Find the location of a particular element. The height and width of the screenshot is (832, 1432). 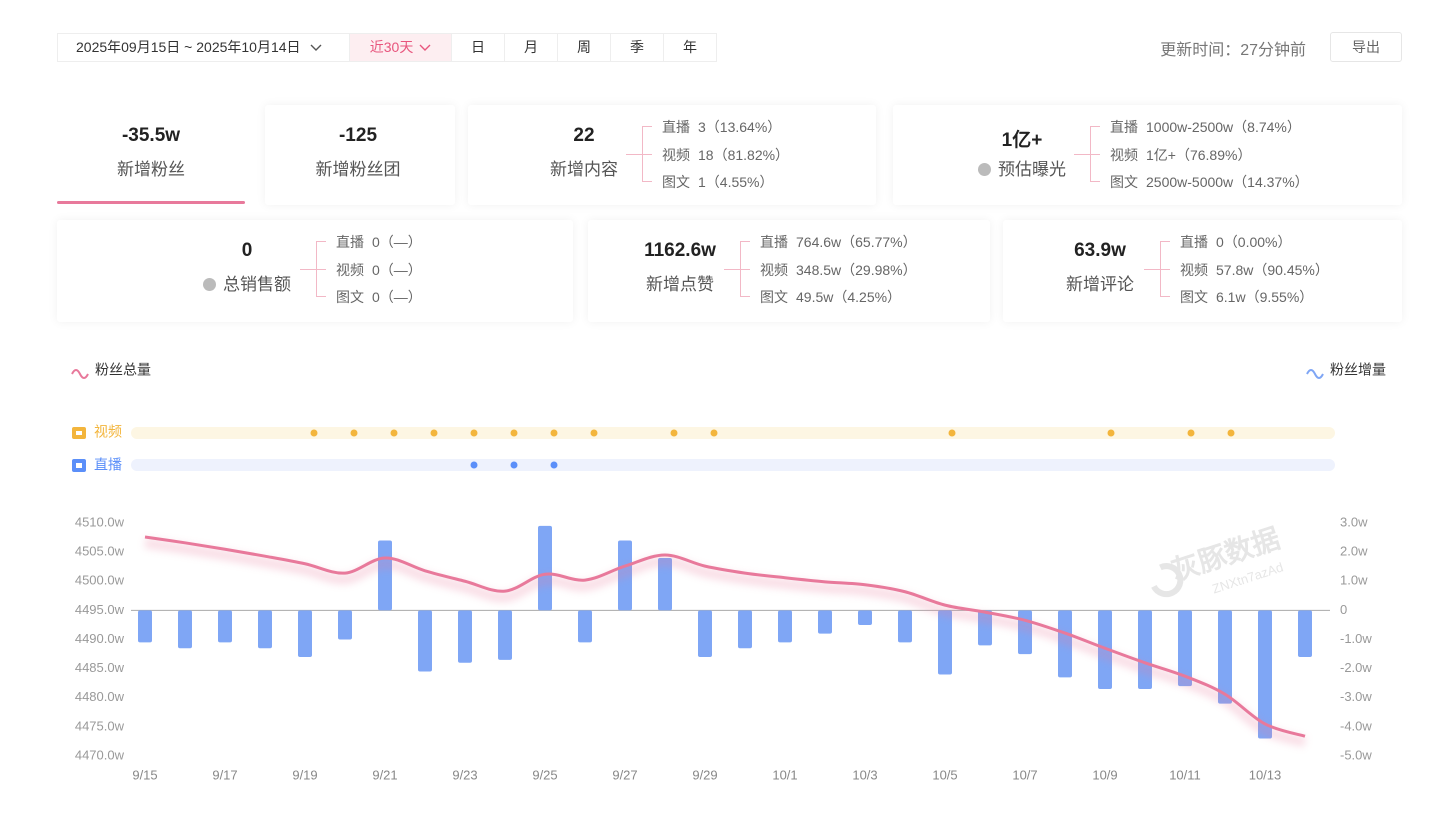

breakdown-row: 直播 0（—） is located at coordinates (383, 242).